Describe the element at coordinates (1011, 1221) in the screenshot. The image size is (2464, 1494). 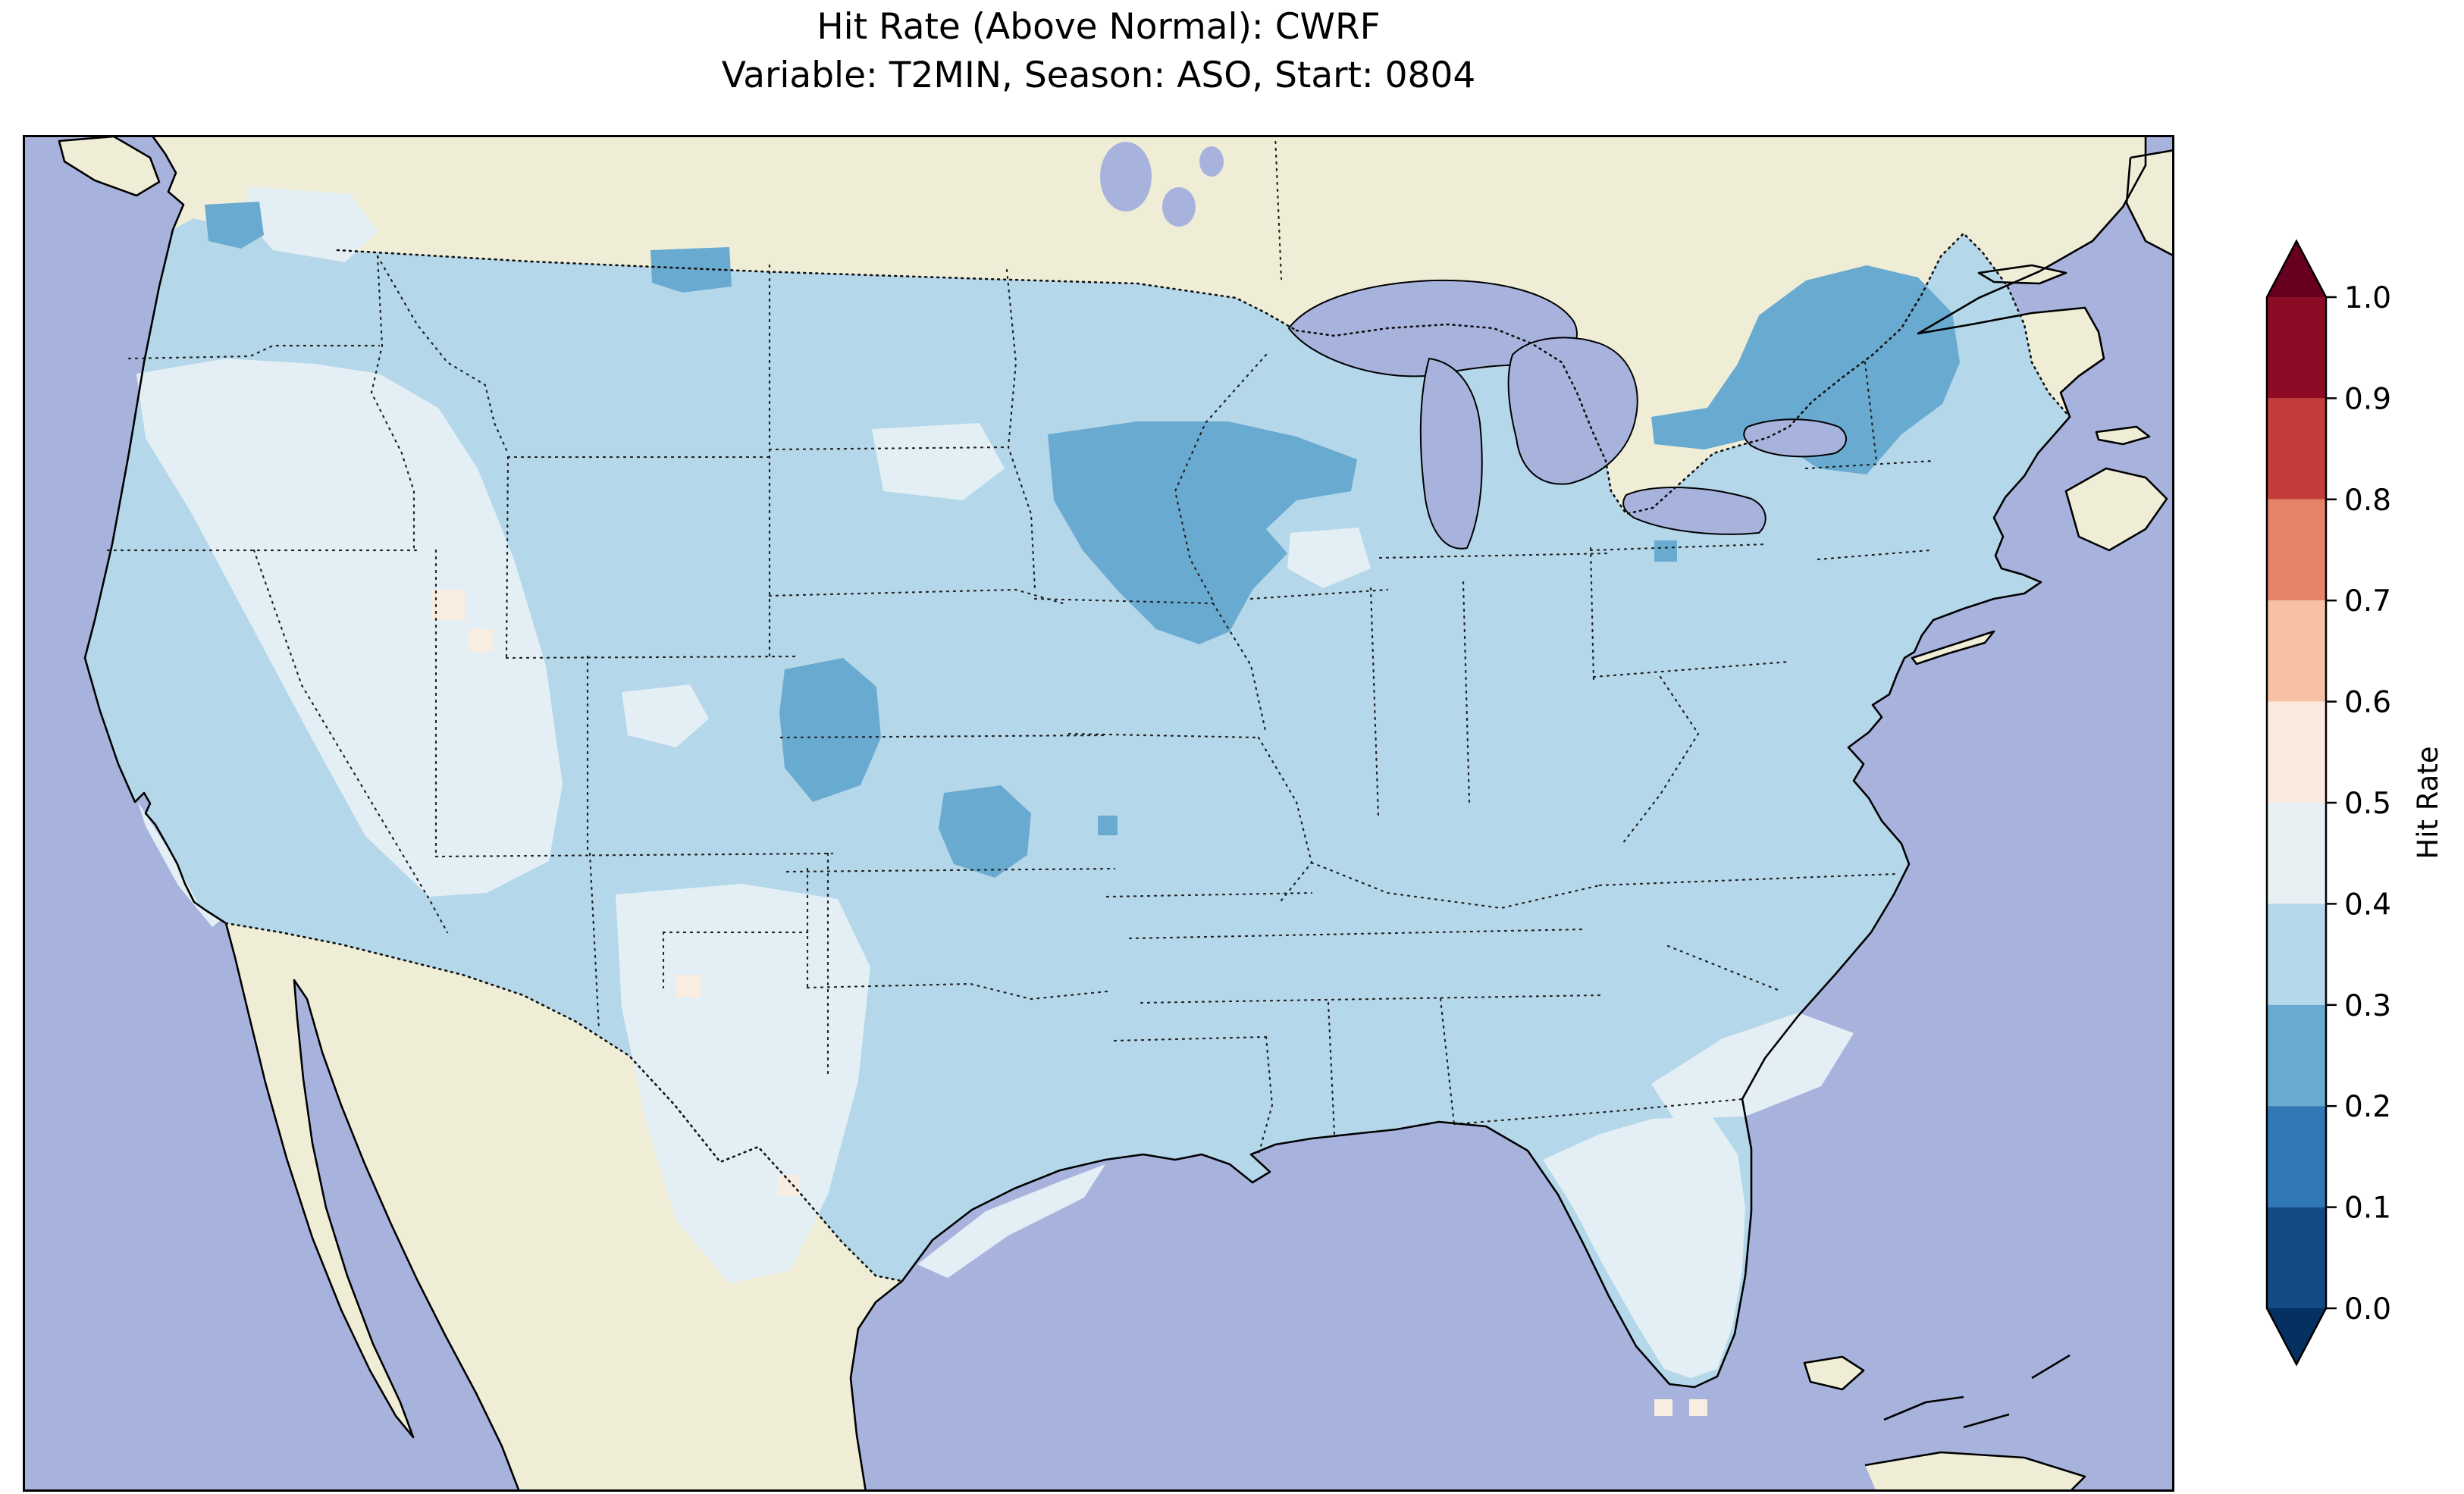
I see `patch-pale-texas-gulf-coast` at that location.